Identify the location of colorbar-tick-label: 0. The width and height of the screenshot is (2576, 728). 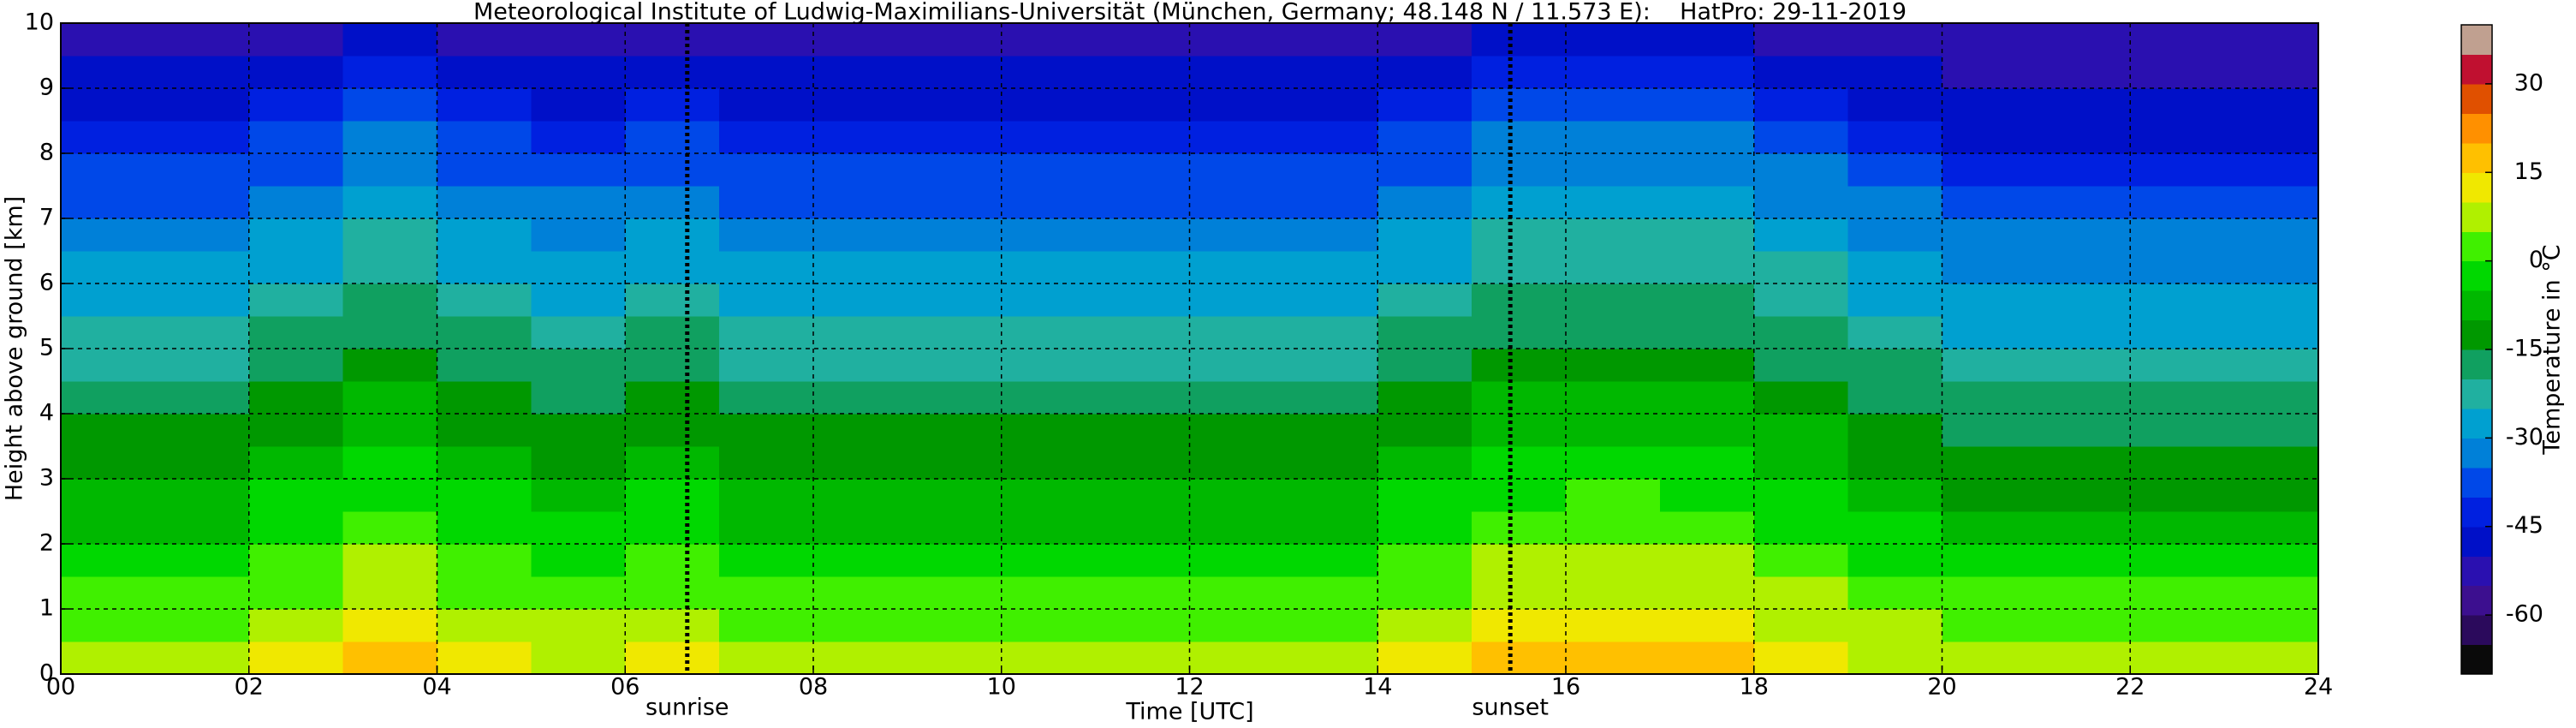
(2536, 260).